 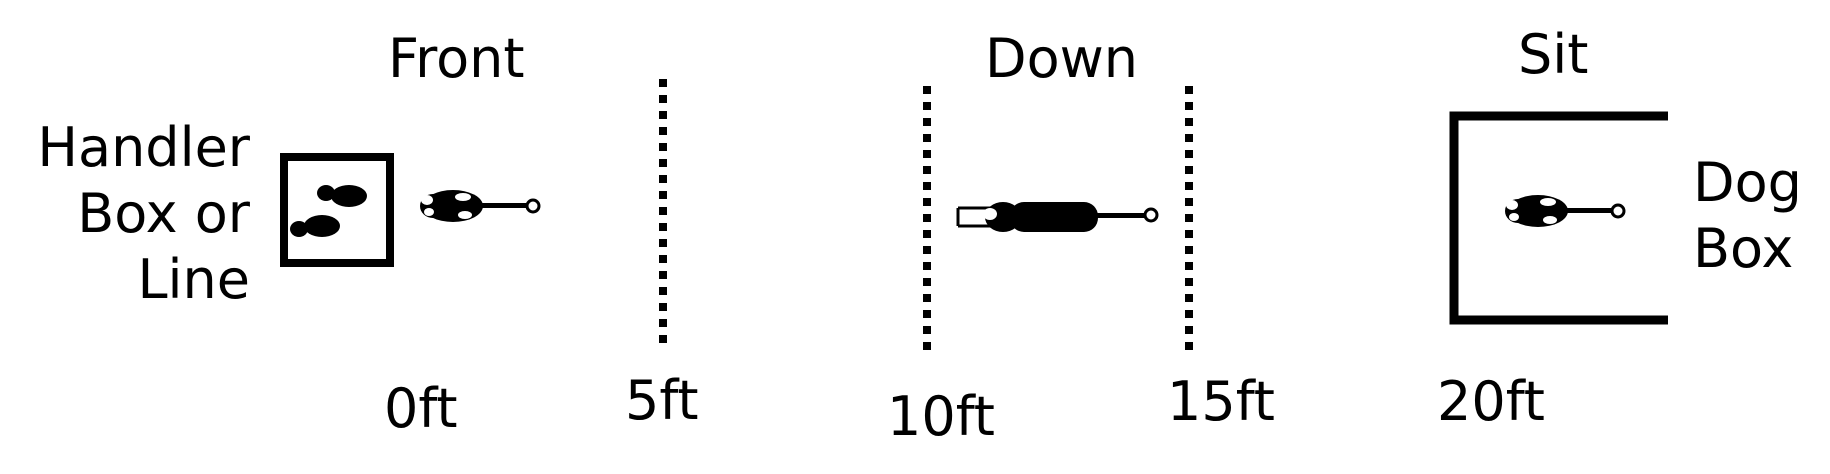 I want to click on handler-box, so click(x=337, y=210).